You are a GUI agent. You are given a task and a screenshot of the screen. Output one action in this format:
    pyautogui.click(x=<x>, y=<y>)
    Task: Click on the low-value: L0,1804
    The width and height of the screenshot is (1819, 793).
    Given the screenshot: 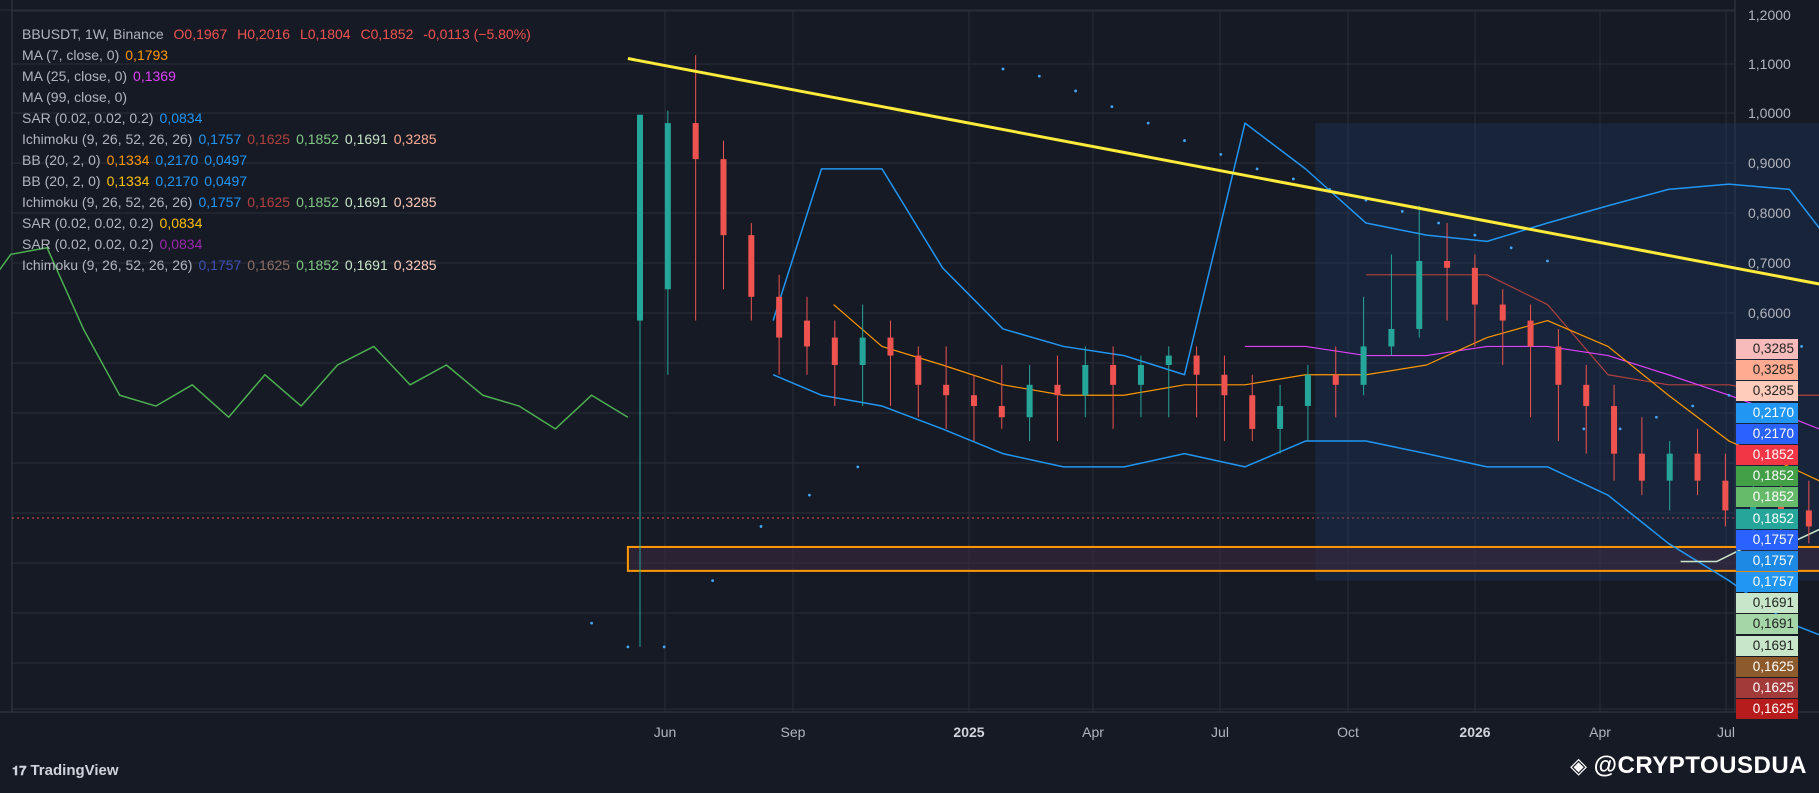 What is the action you would take?
    pyautogui.click(x=325, y=34)
    